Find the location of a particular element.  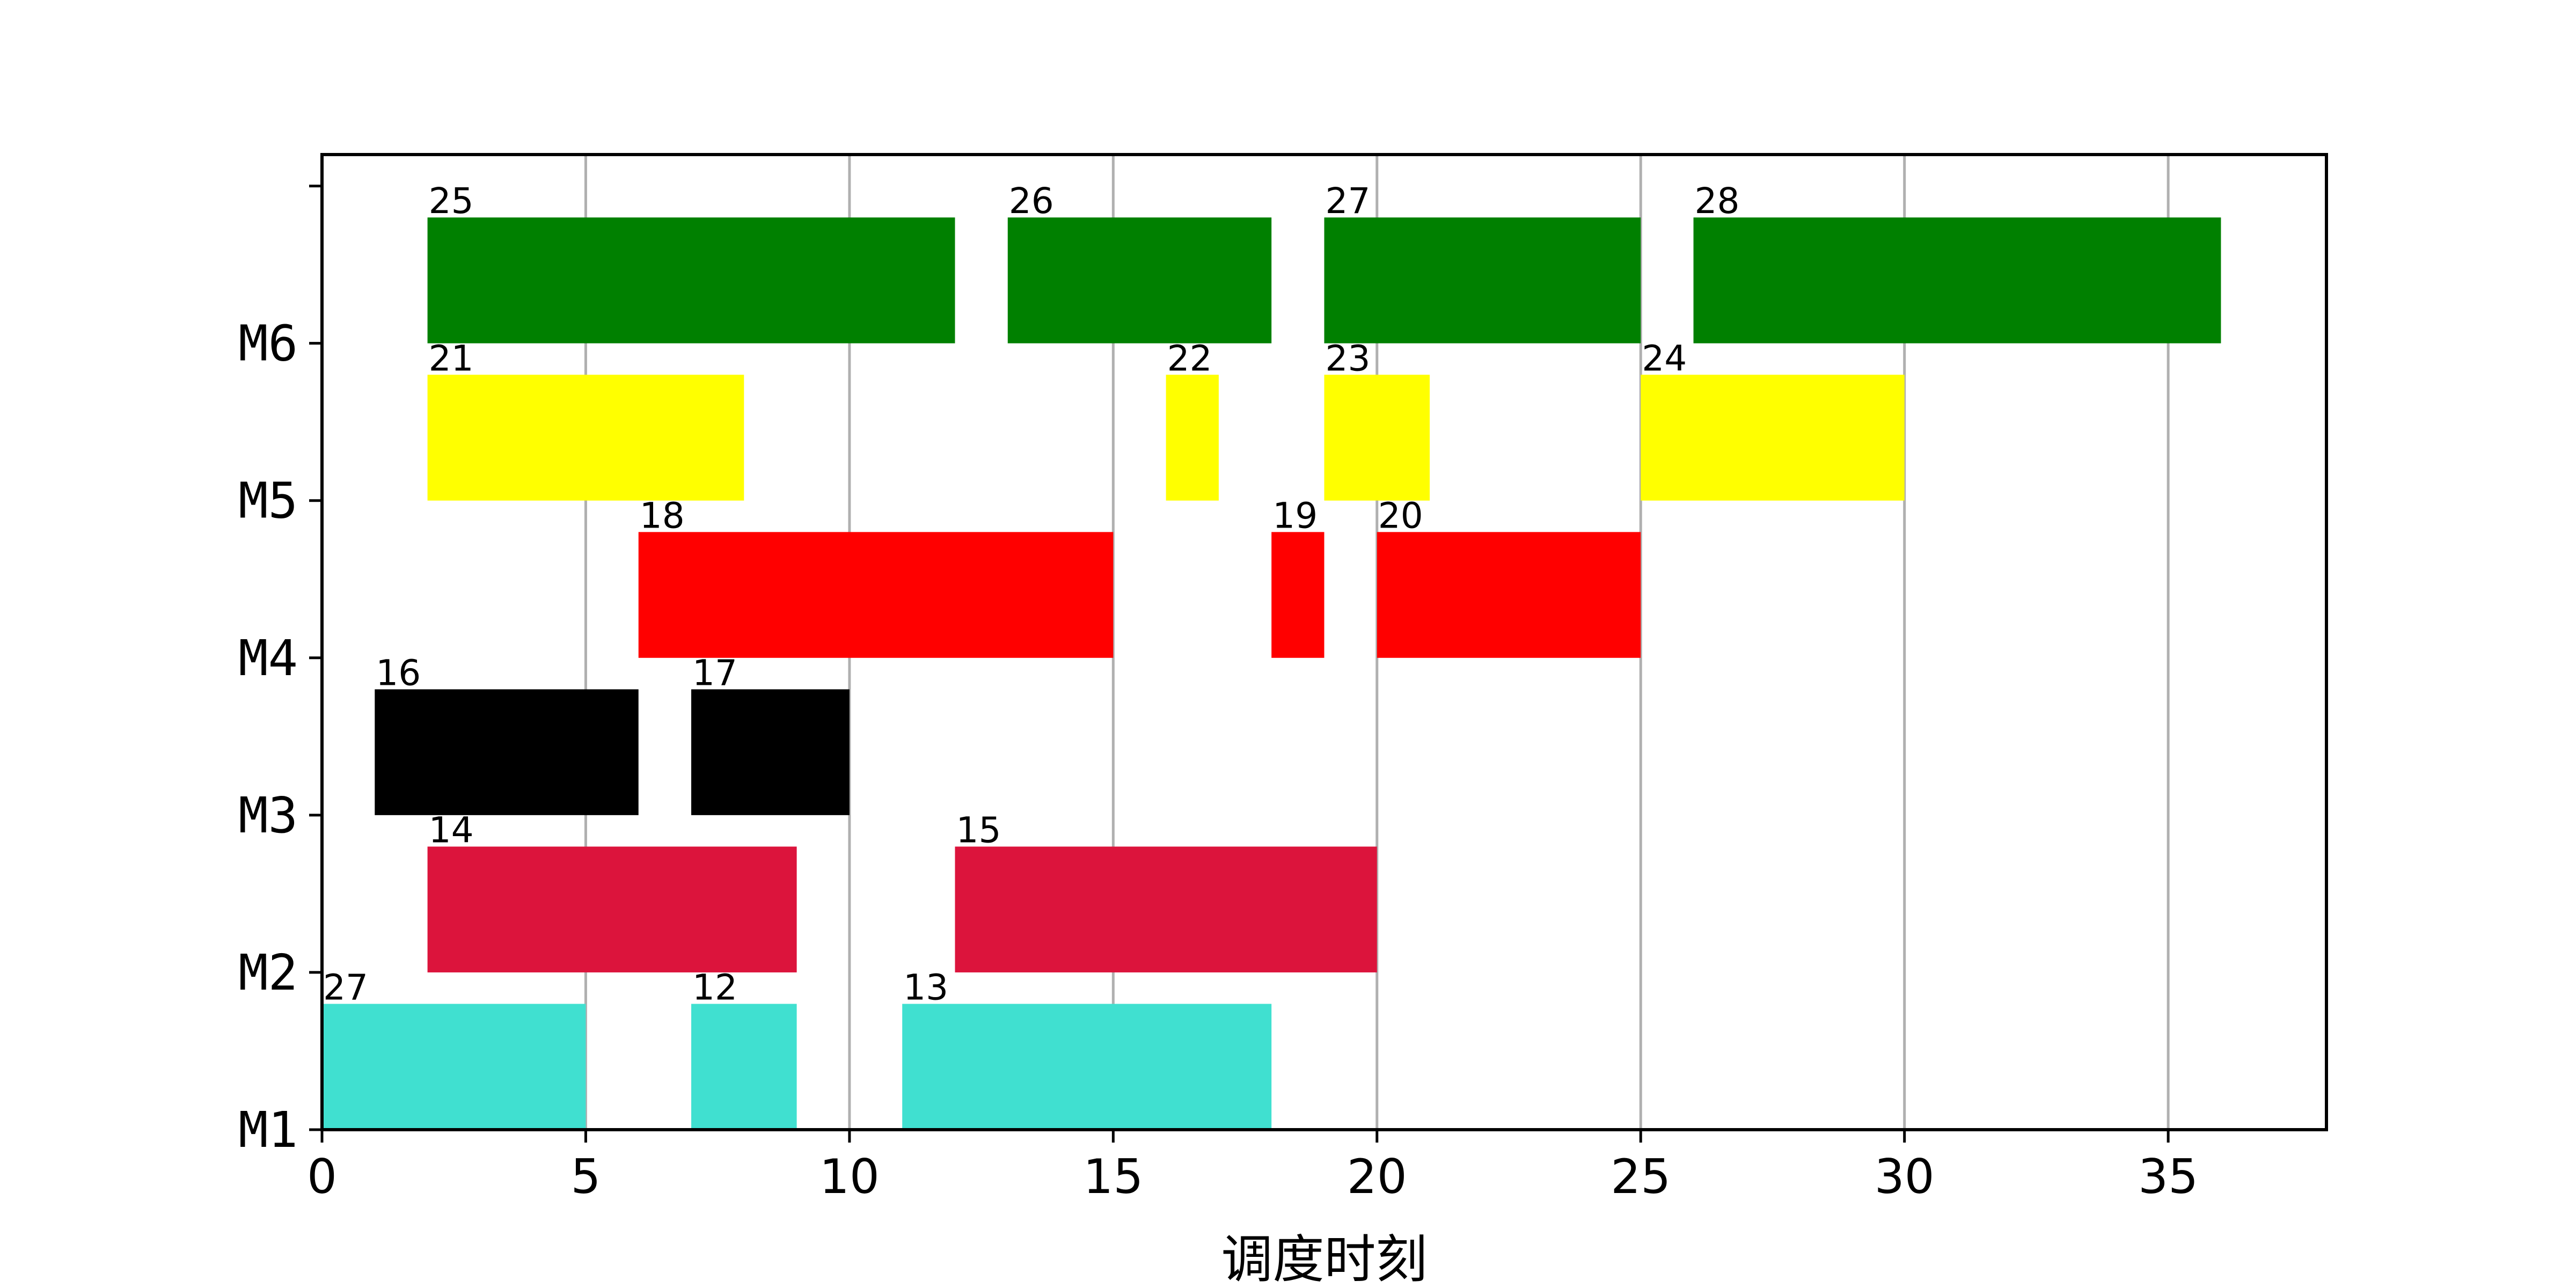

x-tick-label: 30 is located at coordinates (1905, 1176).